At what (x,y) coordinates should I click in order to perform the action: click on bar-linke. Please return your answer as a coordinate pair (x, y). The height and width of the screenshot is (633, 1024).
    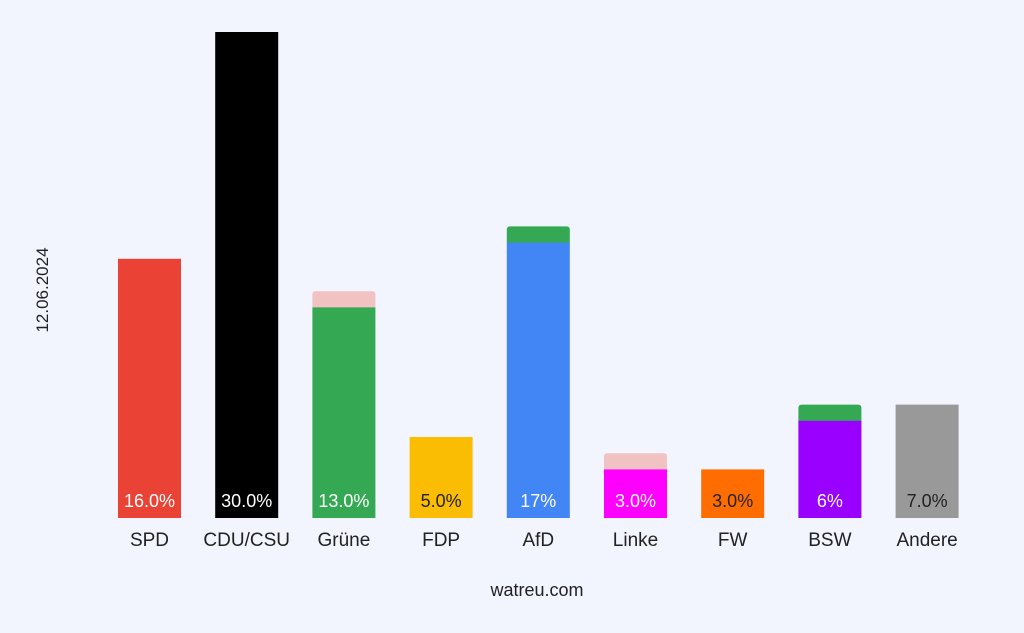
    Looking at the image, I should click on (635, 493).